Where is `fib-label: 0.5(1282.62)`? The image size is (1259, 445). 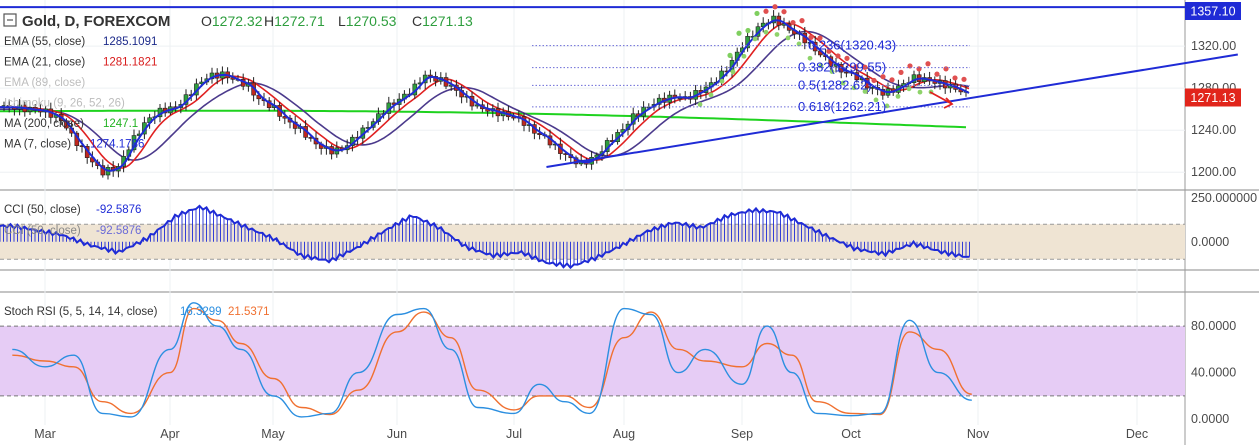 fib-label: 0.5(1282.62) is located at coordinates (835, 84).